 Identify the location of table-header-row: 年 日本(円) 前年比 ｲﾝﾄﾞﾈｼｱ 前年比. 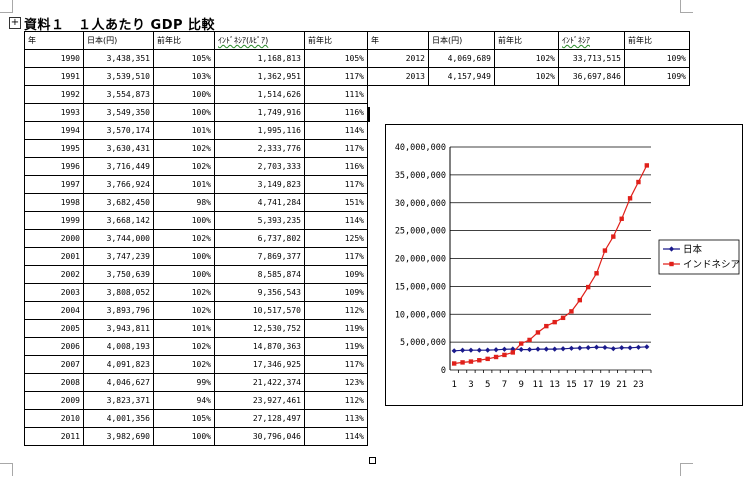
(528, 40).